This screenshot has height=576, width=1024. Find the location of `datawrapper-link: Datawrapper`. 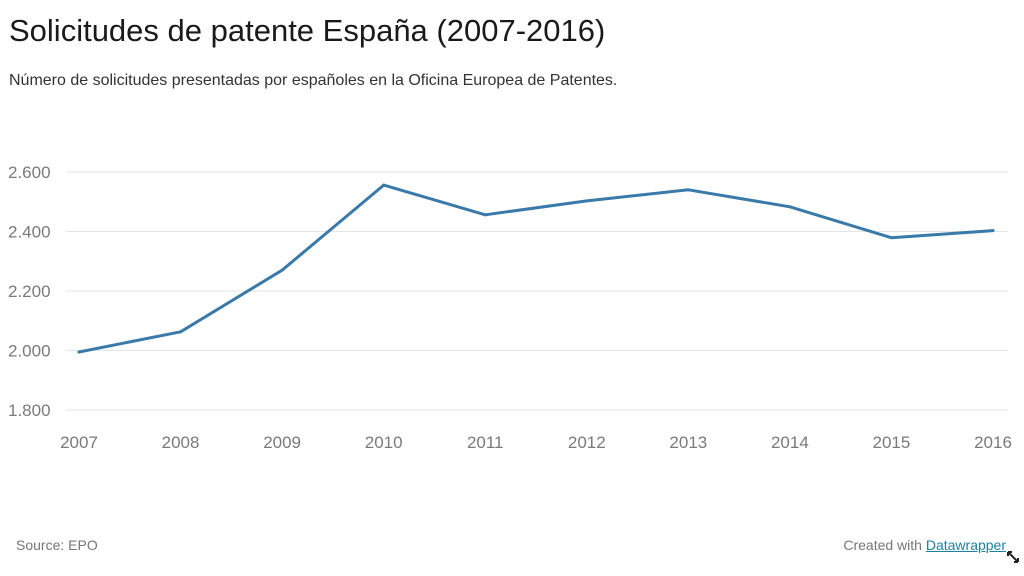

datawrapper-link: Datawrapper is located at coordinates (965, 545).